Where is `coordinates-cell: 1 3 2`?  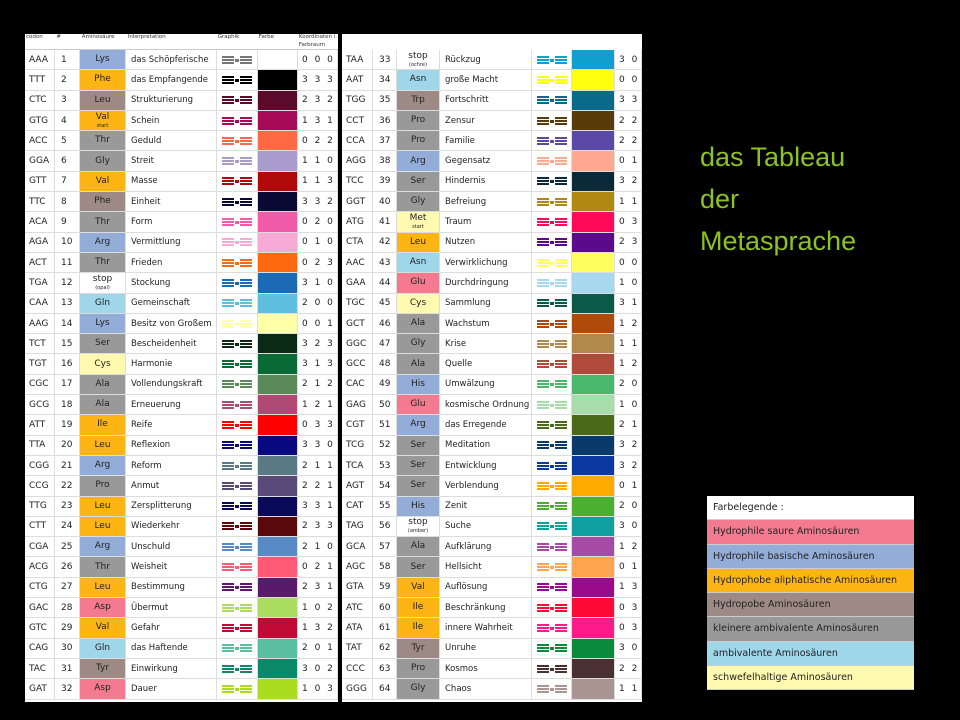 coordinates-cell: 1 3 2 is located at coordinates (318, 628).